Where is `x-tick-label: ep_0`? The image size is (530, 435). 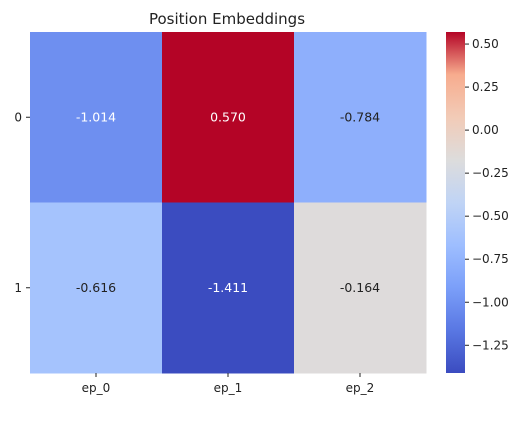 x-tick-label: ep_0 is located at coordinates (96, 388).